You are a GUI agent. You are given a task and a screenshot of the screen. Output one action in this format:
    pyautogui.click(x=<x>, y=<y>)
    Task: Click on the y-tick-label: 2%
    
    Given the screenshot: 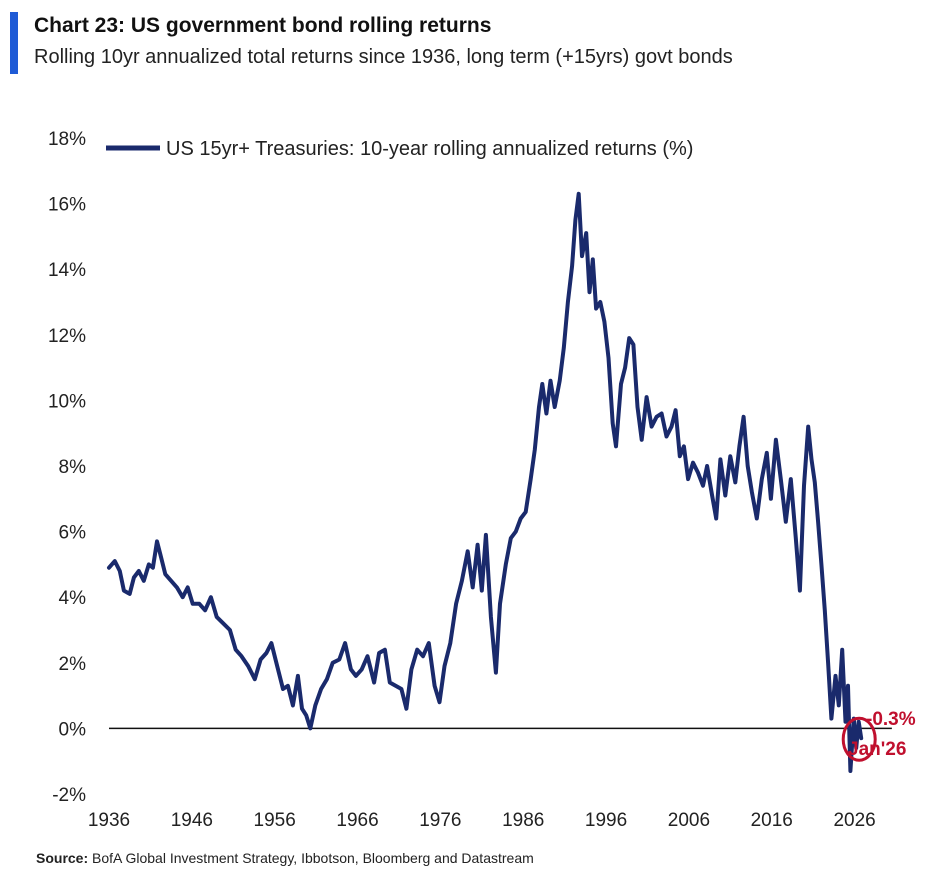 What is the action you would take?
    pyautogui.click(x=73, y=664)
    